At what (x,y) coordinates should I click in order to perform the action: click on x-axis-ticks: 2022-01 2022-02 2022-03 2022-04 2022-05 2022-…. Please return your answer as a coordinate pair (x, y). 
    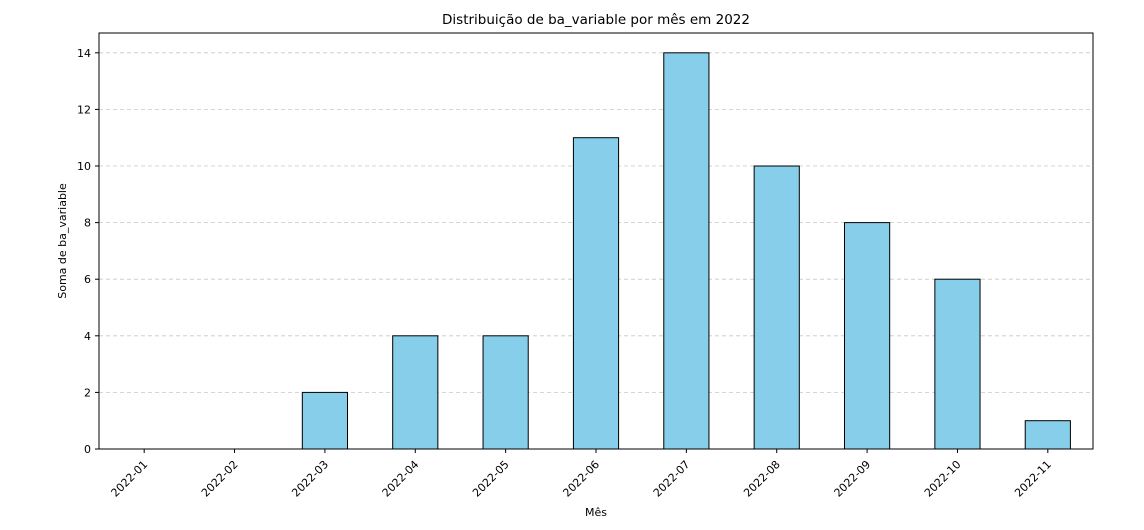
    Looking at the image, I should click on (581, 474).